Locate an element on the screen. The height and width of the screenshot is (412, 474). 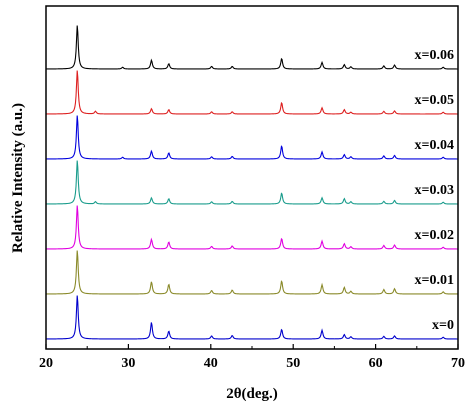
series-label-1: x=0.01 is located at coordinates (434, 280).